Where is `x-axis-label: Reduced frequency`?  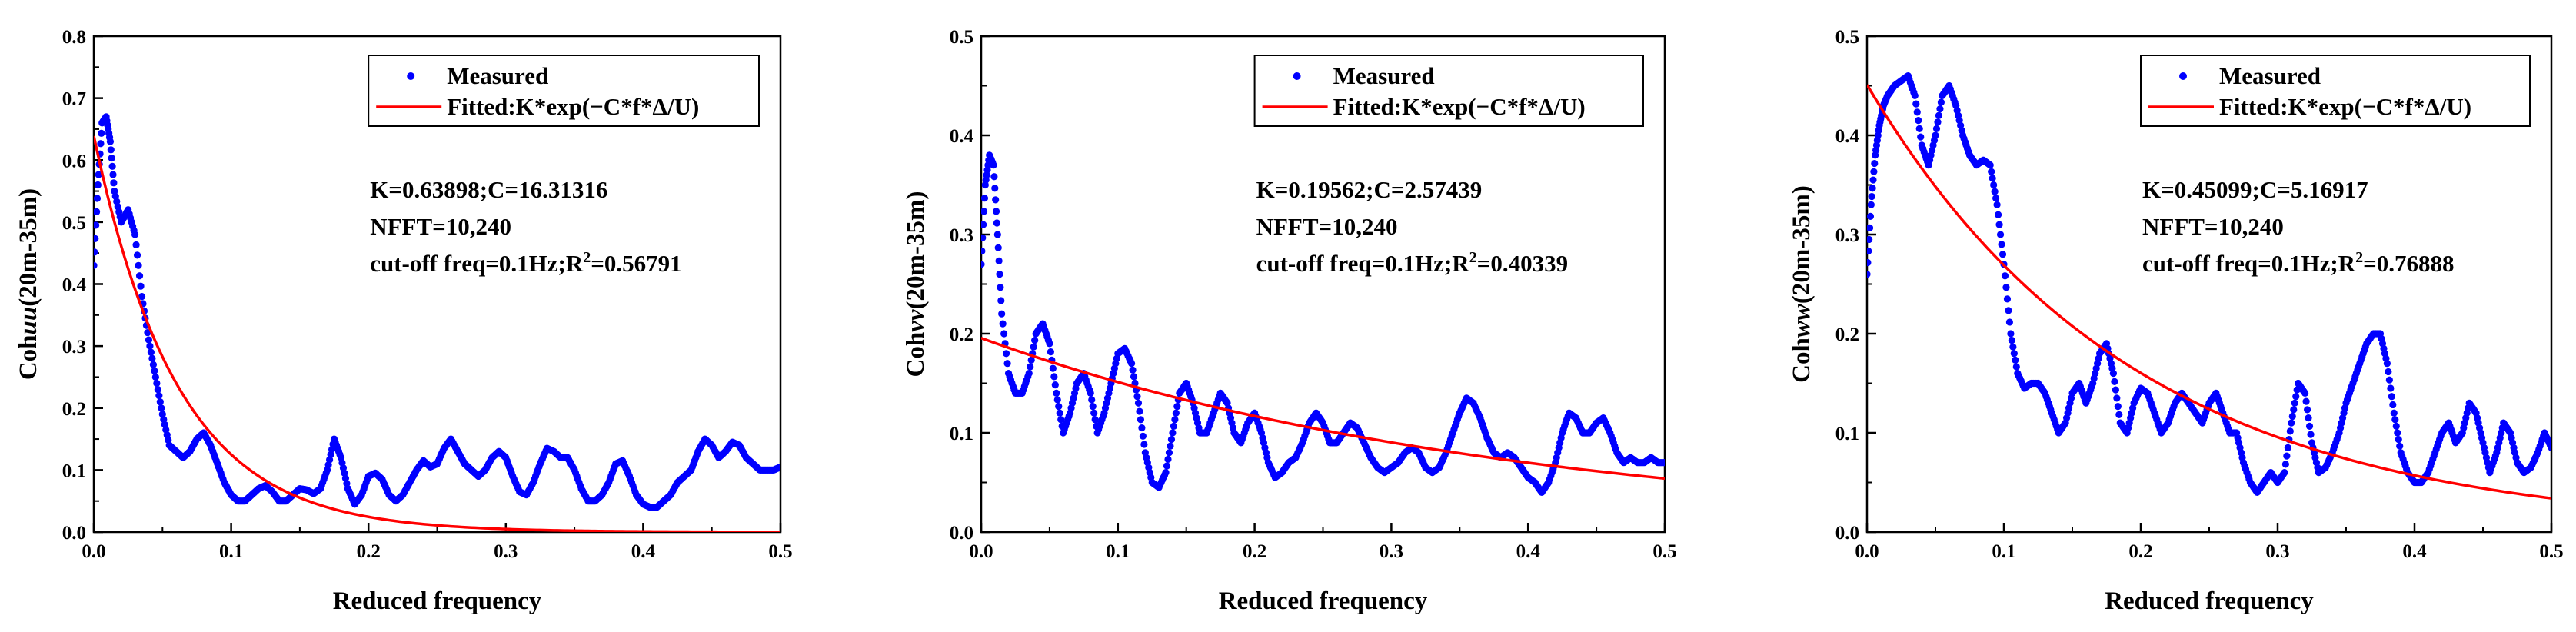
x-axis-label: Reduced frequency is located at coordinates (1323, 601).